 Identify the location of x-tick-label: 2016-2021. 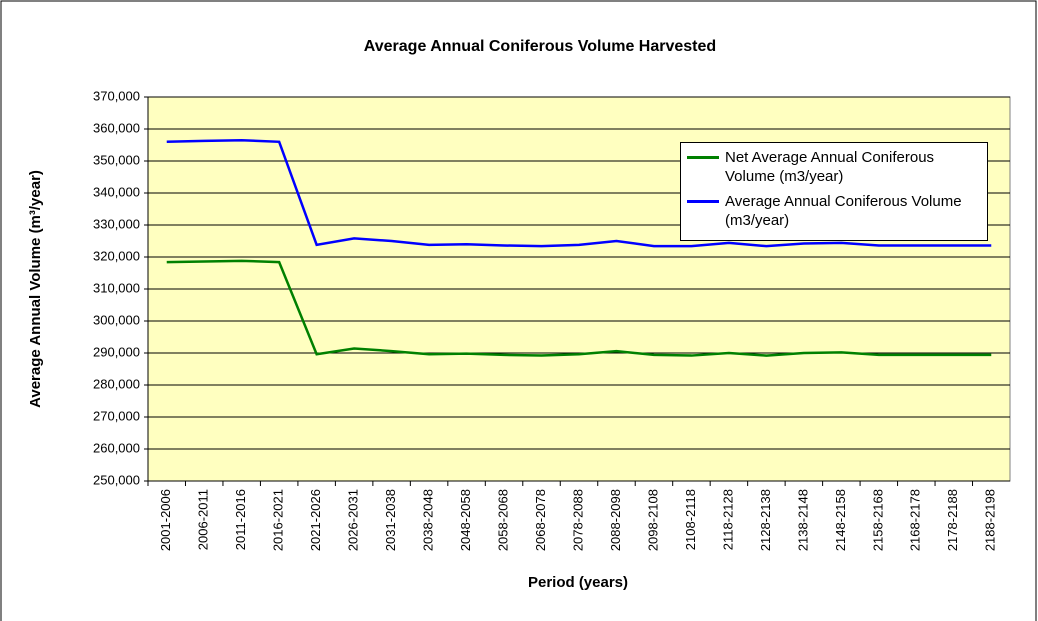
(278, 520).